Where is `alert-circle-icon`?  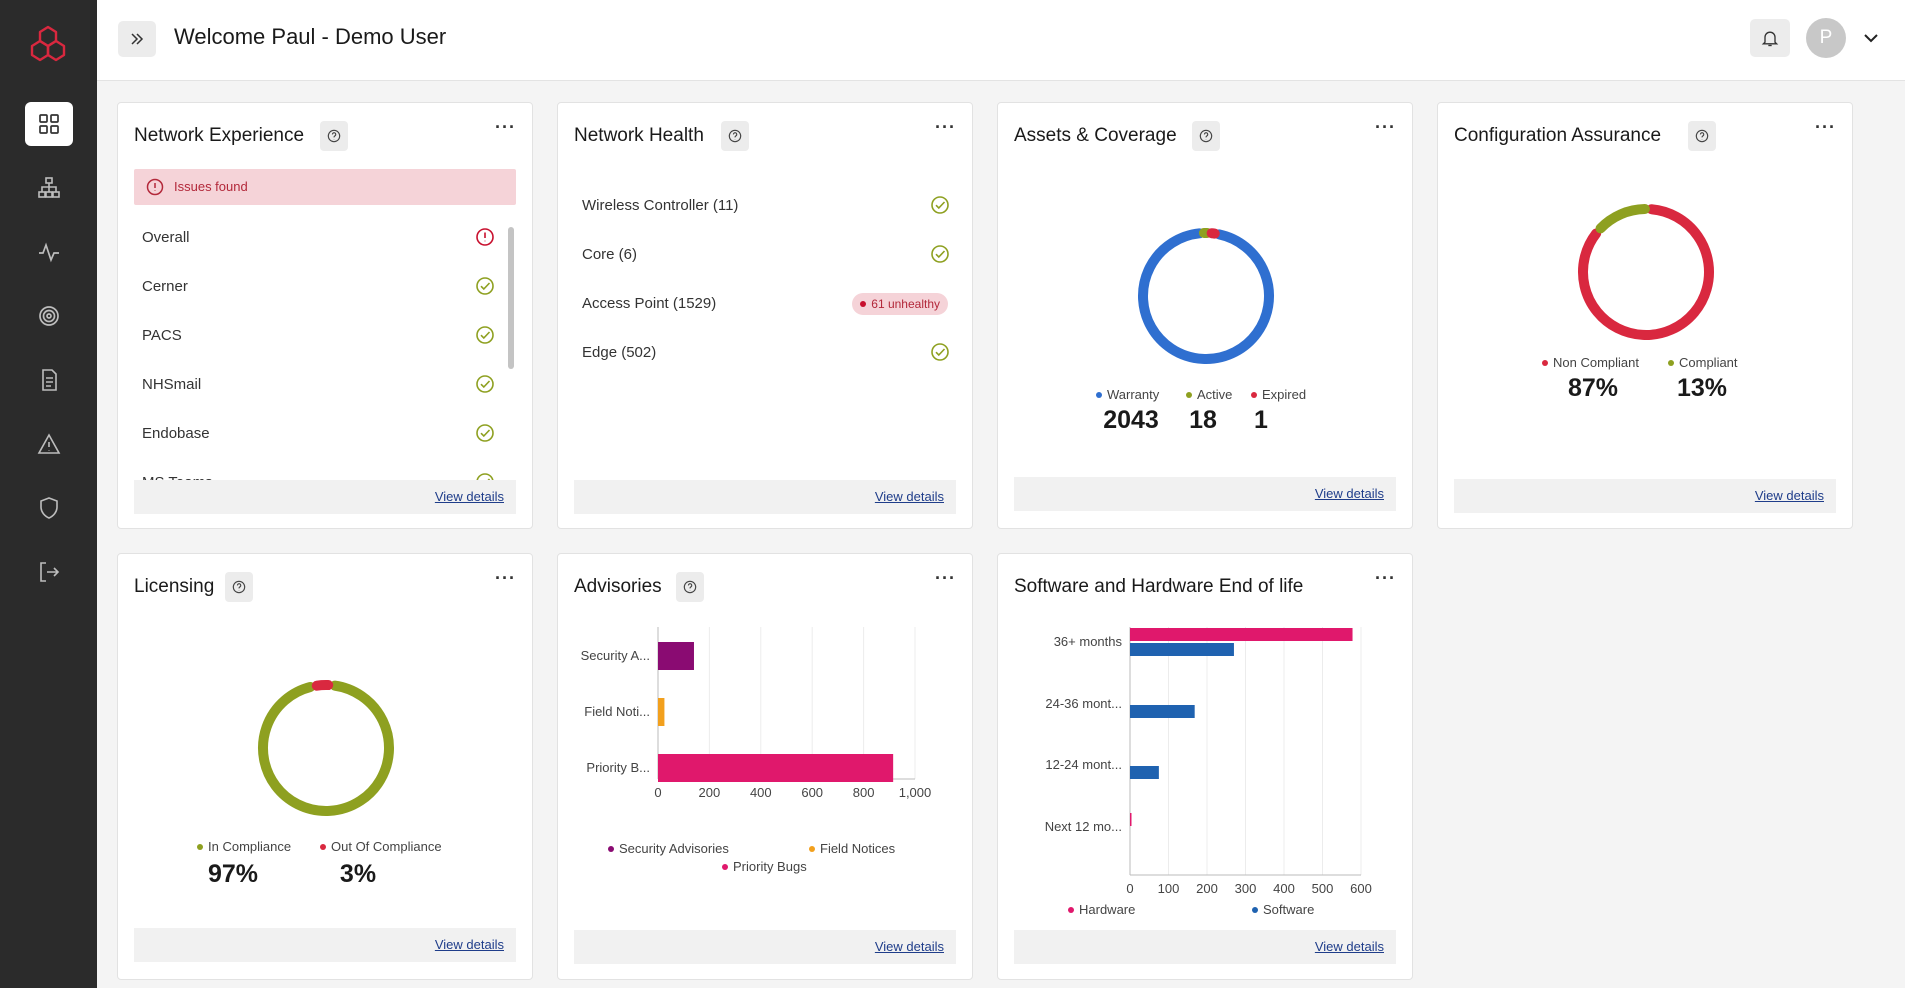 alert-circle-icon is located at coordinates (485, 237).